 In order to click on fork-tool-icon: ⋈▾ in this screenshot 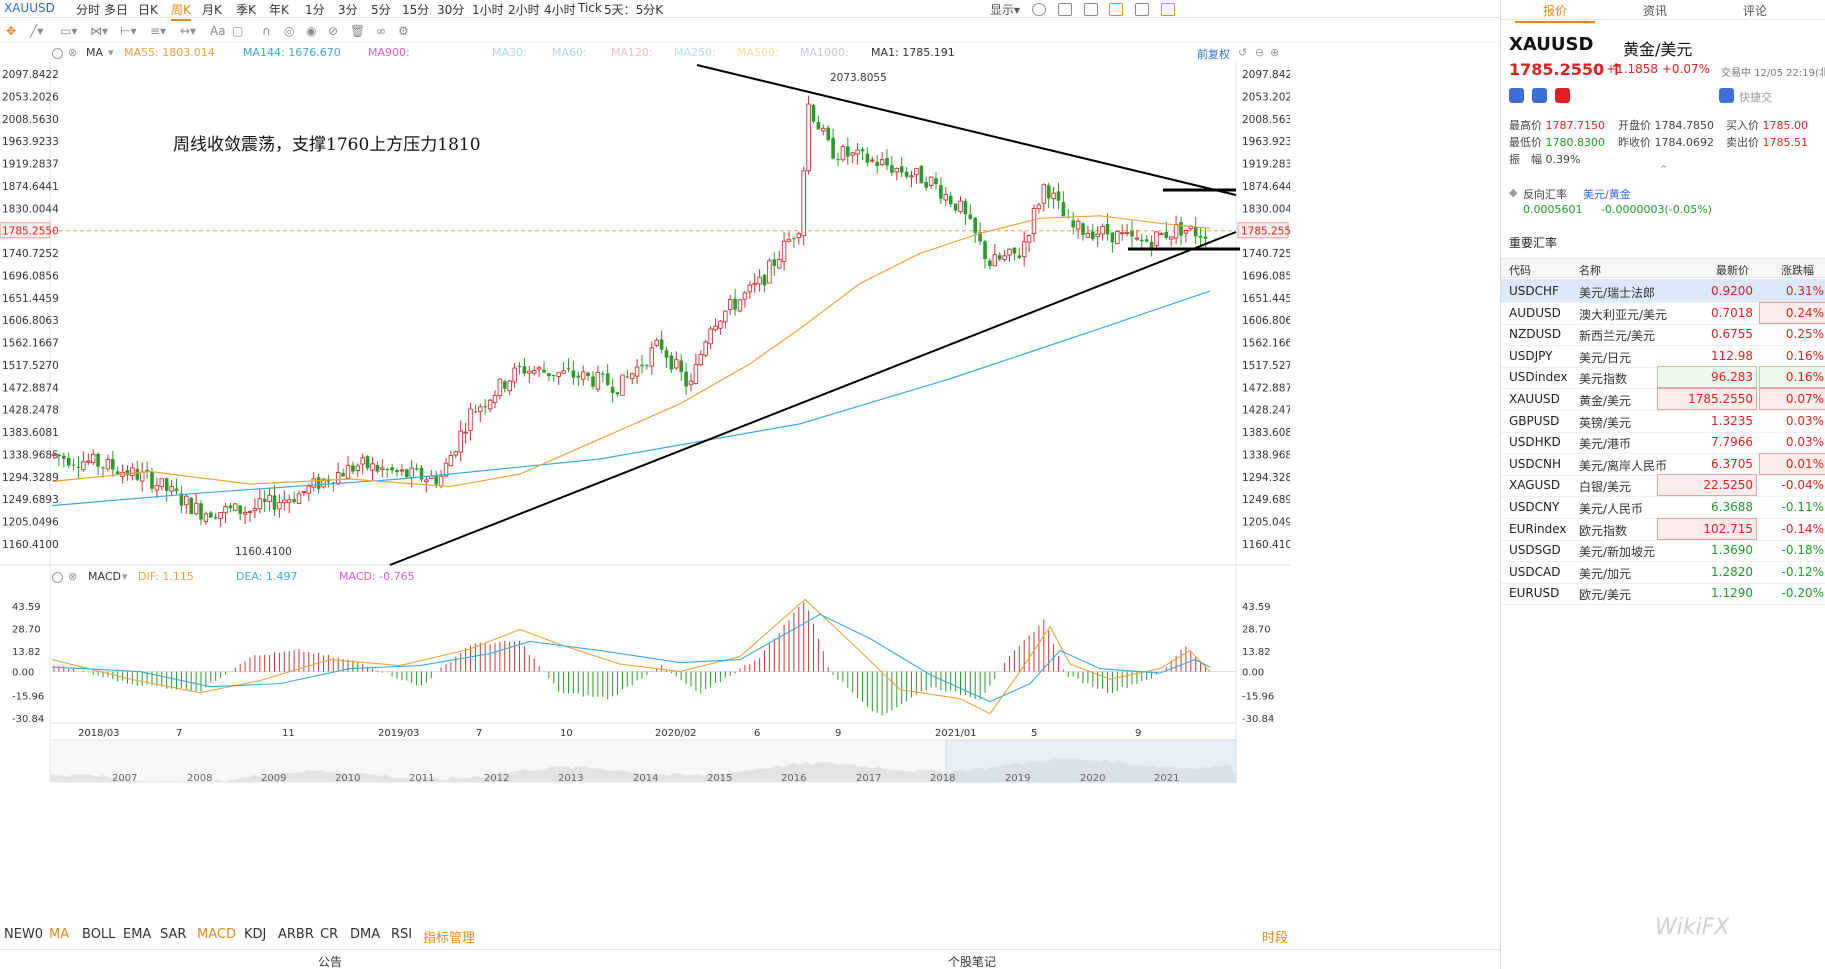, I will do `click(99, 31)`.